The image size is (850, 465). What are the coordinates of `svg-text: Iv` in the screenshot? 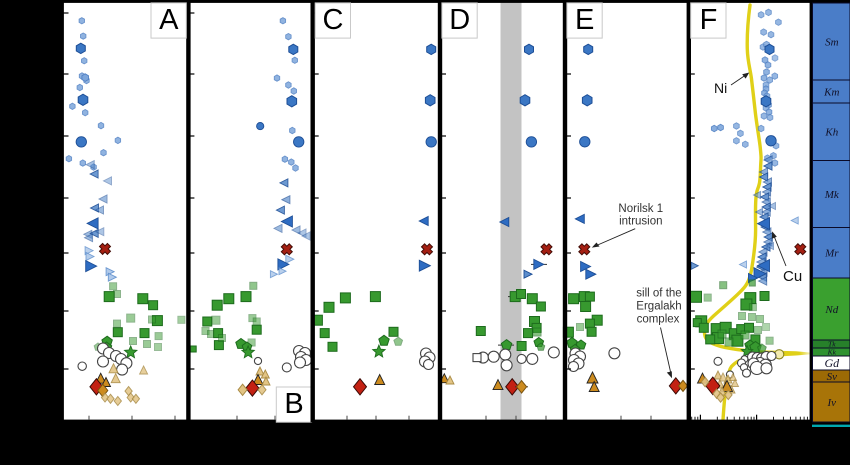 It's located at (832, 403).